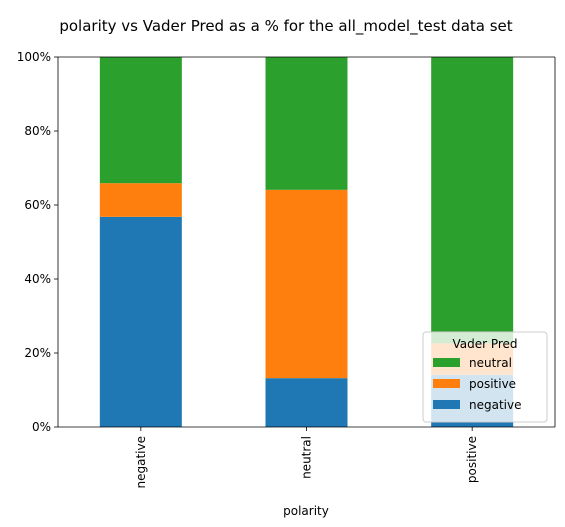  I want to click on legend-title: Vader Pred, so click(484, 344).